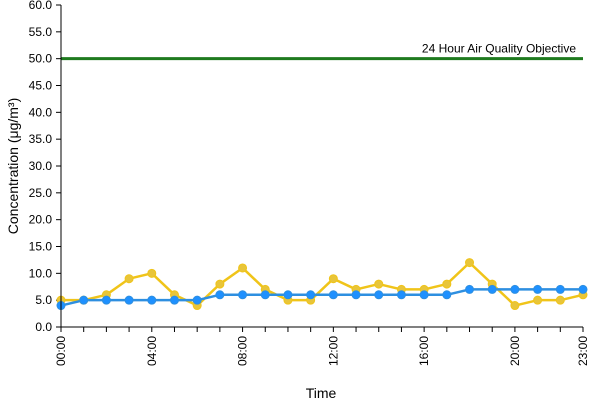 Image resolution: width=600 pixels, height=400 pixels. What do you see at coordinates (499, 49) in the screenshot?
I see `reference-line-label: 24 Hour Air Quality Objective` at bounding box center [499, 49].